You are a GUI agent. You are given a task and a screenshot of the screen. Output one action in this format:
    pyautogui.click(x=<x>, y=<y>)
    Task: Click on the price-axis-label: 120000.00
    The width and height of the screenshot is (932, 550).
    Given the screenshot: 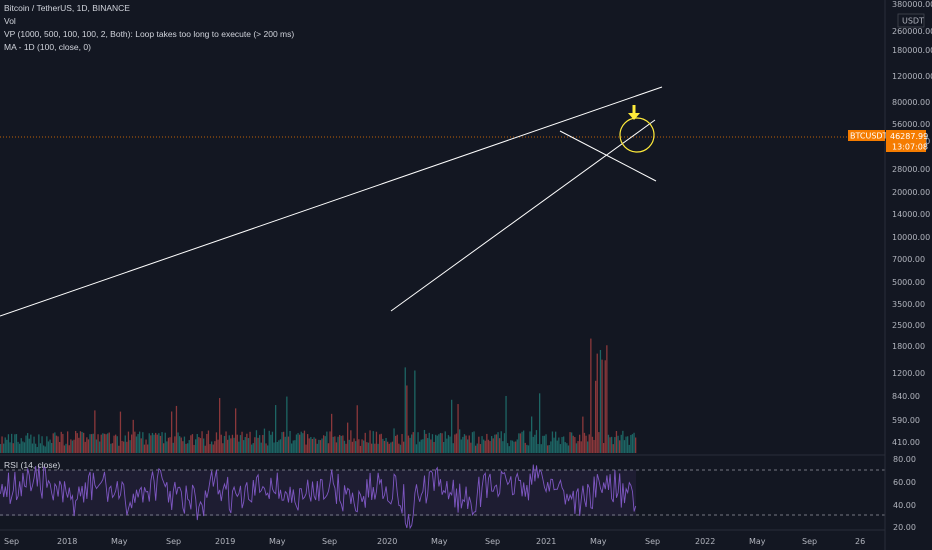 What is the action you would take?
    pyautogui.click(x=912, y=76)
    